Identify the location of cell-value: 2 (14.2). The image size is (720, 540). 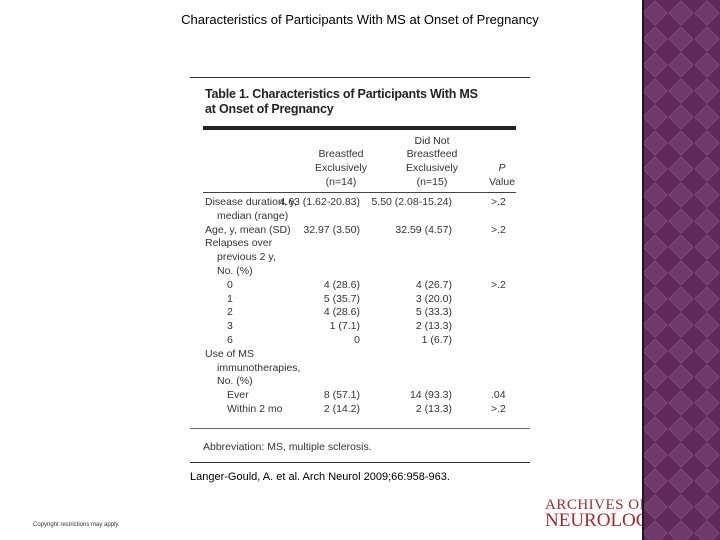
(341, 409).